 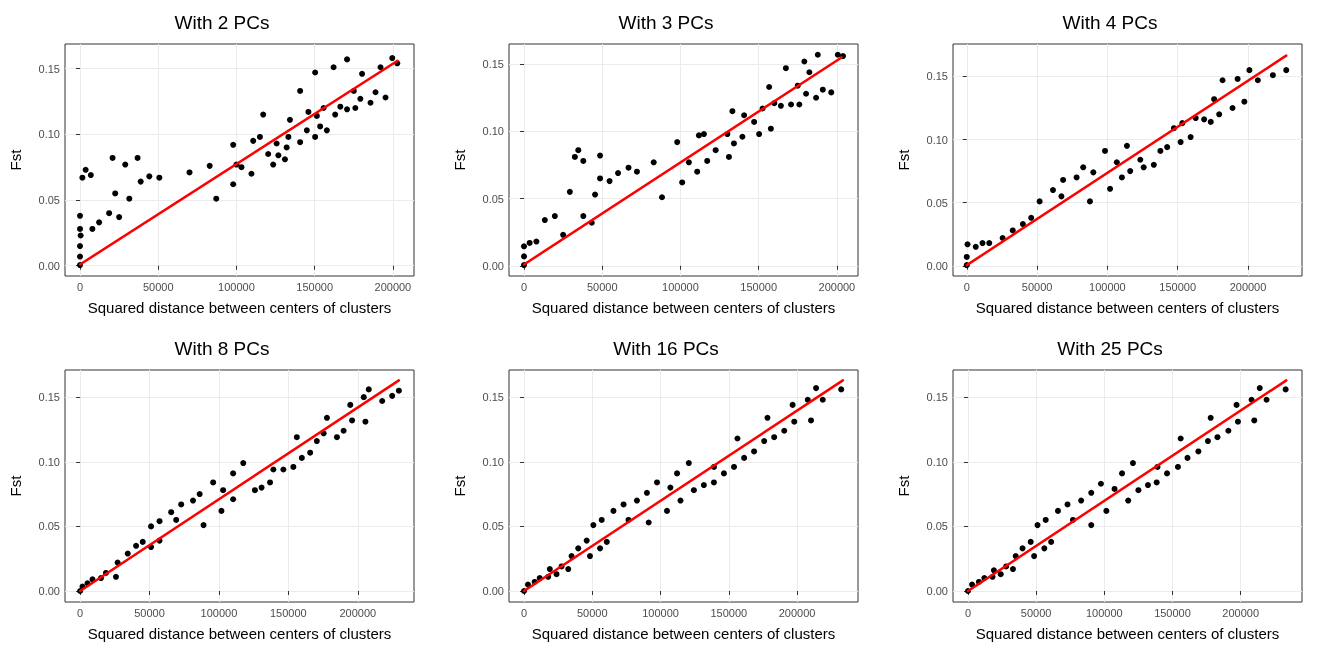 What do you see at coordinates (666, 348) in the screenshot?
I see `chart-title: With 16 PCs` at bounding box center [666, 348].